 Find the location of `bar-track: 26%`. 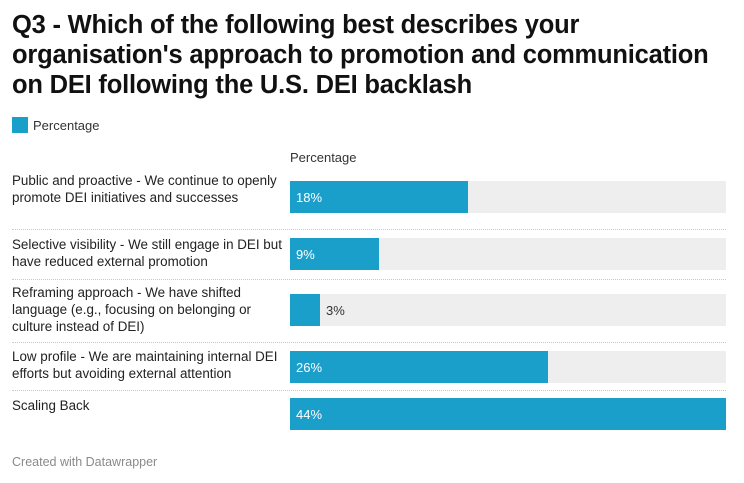

bar-track: 26% is located at coordinates (508, 367).